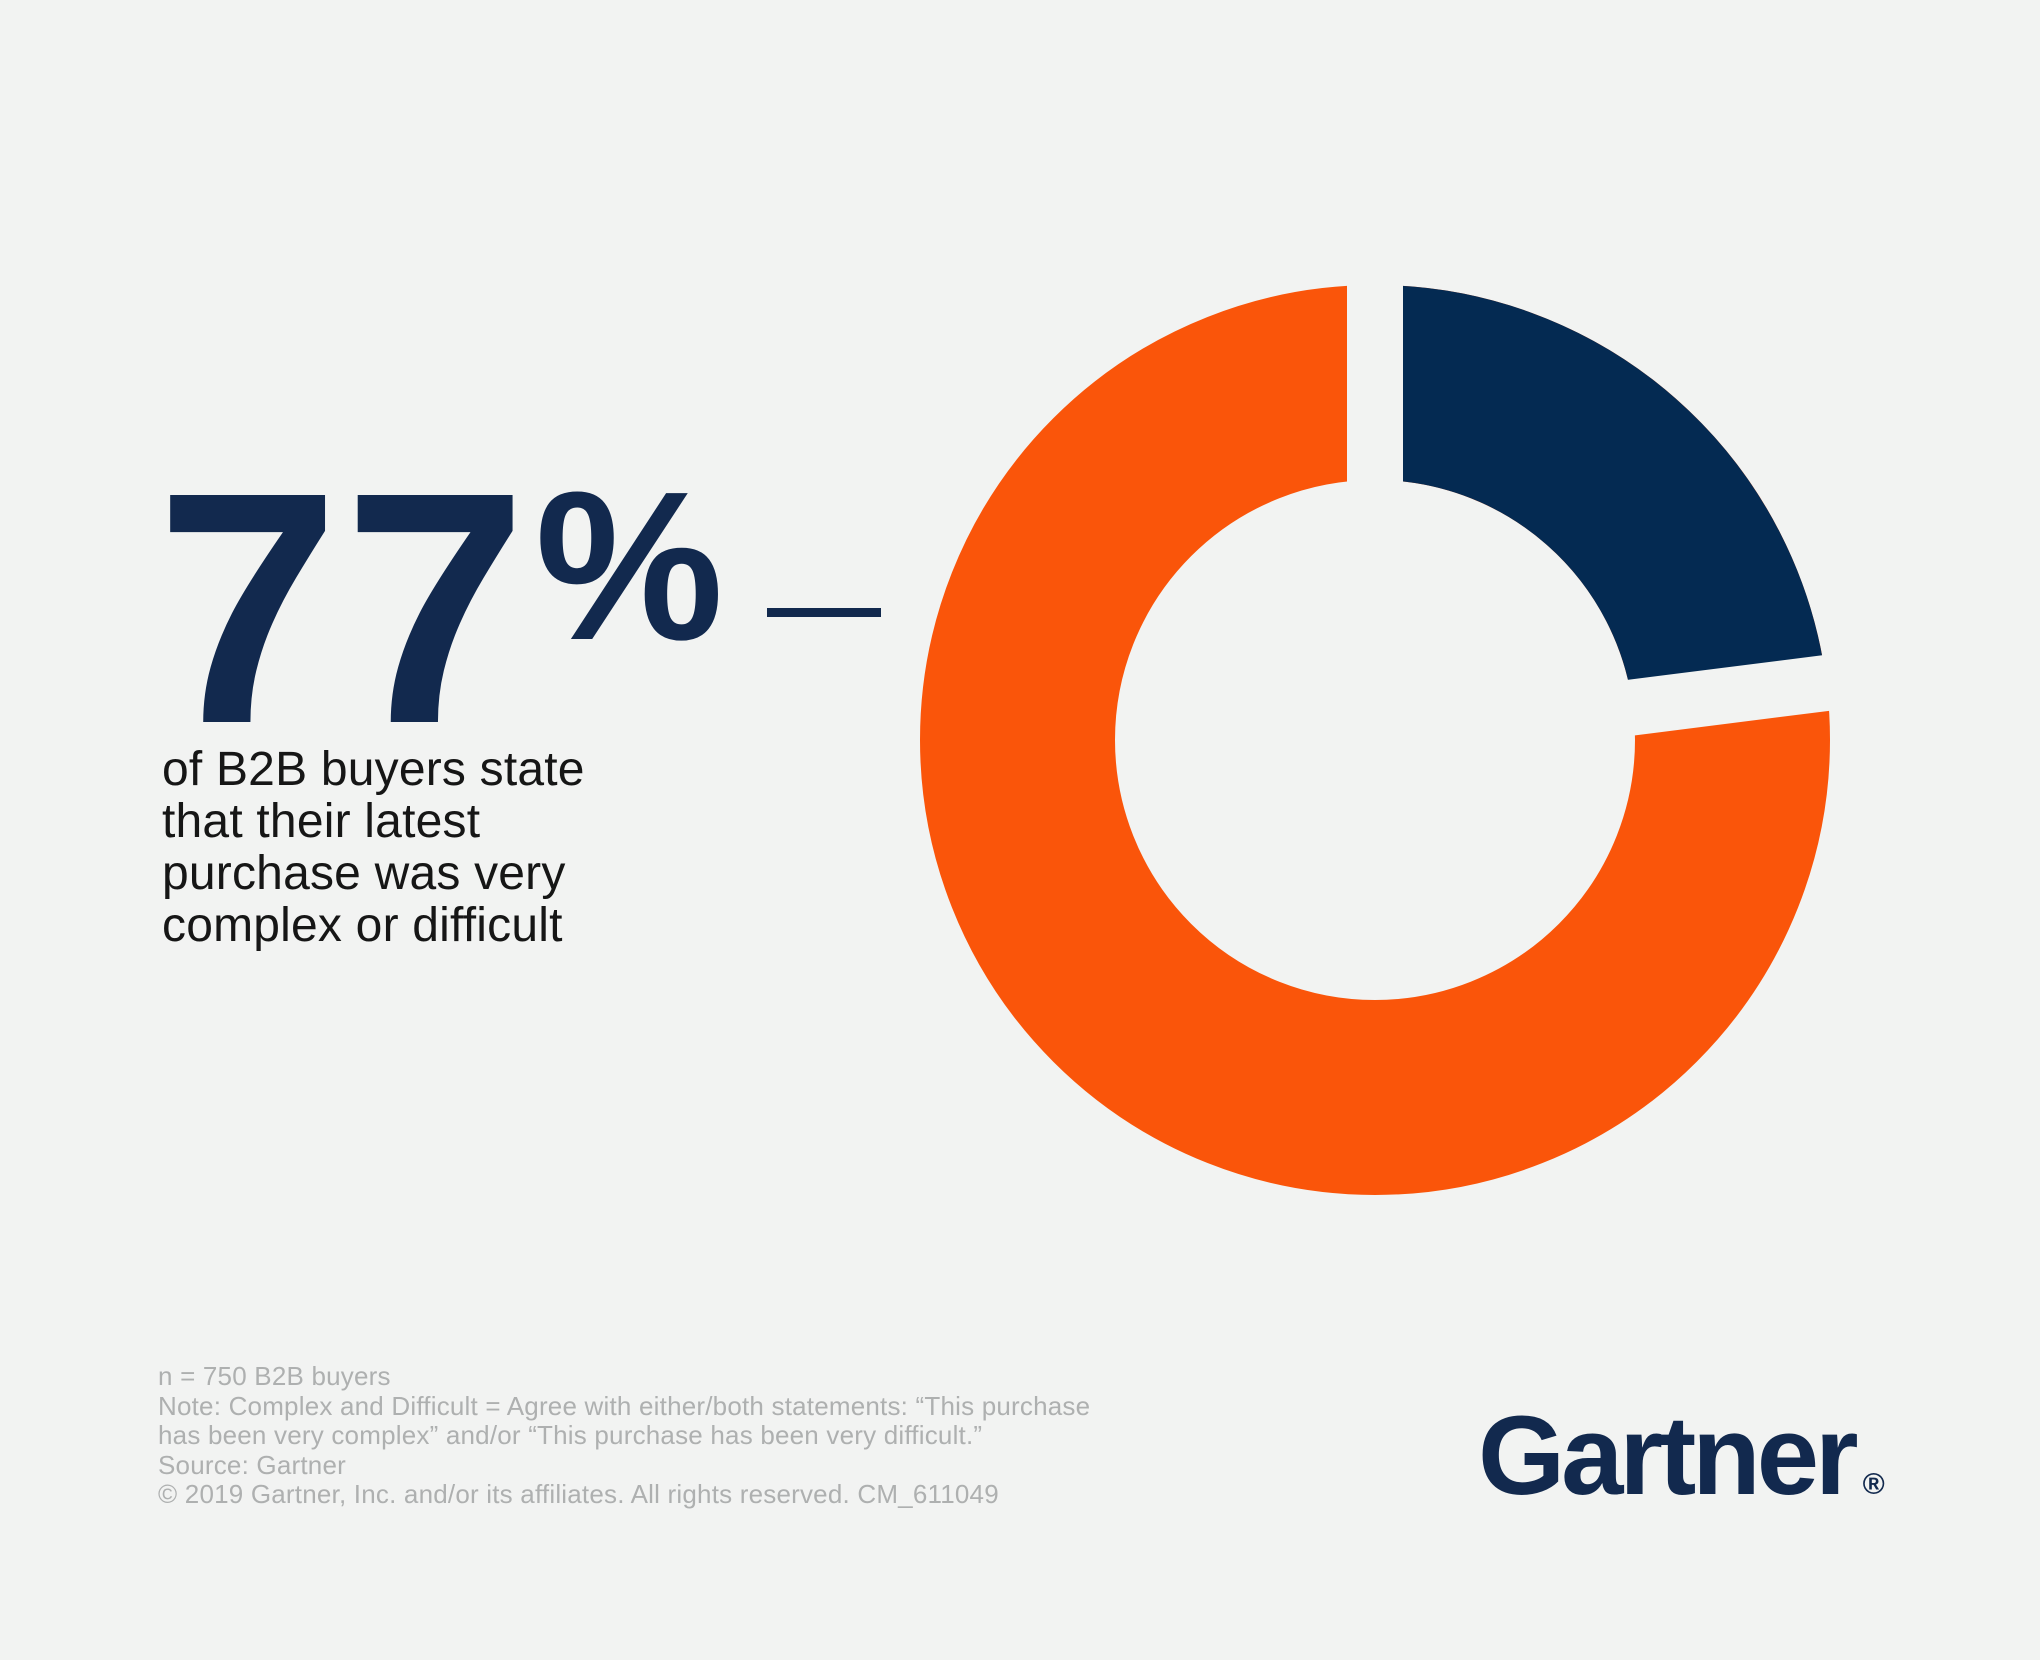  Describe the element at coordinates (373, 769) in the screenshot. I see `stat-description-line: of B2B buyers state` at that location.